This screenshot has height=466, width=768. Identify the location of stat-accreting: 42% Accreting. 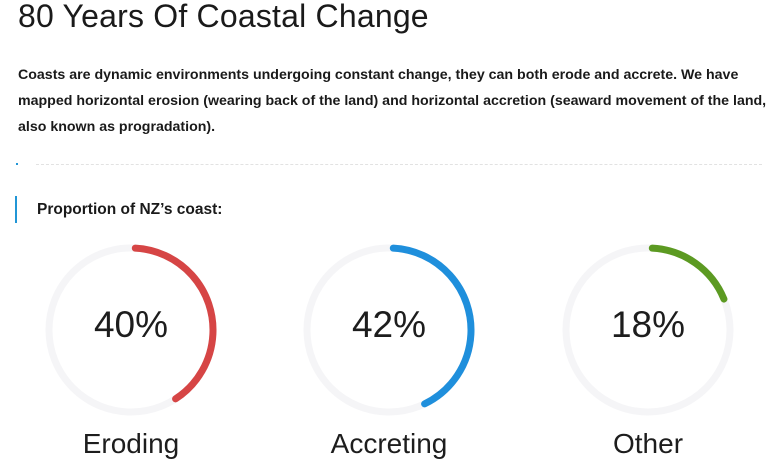
(389, 349).